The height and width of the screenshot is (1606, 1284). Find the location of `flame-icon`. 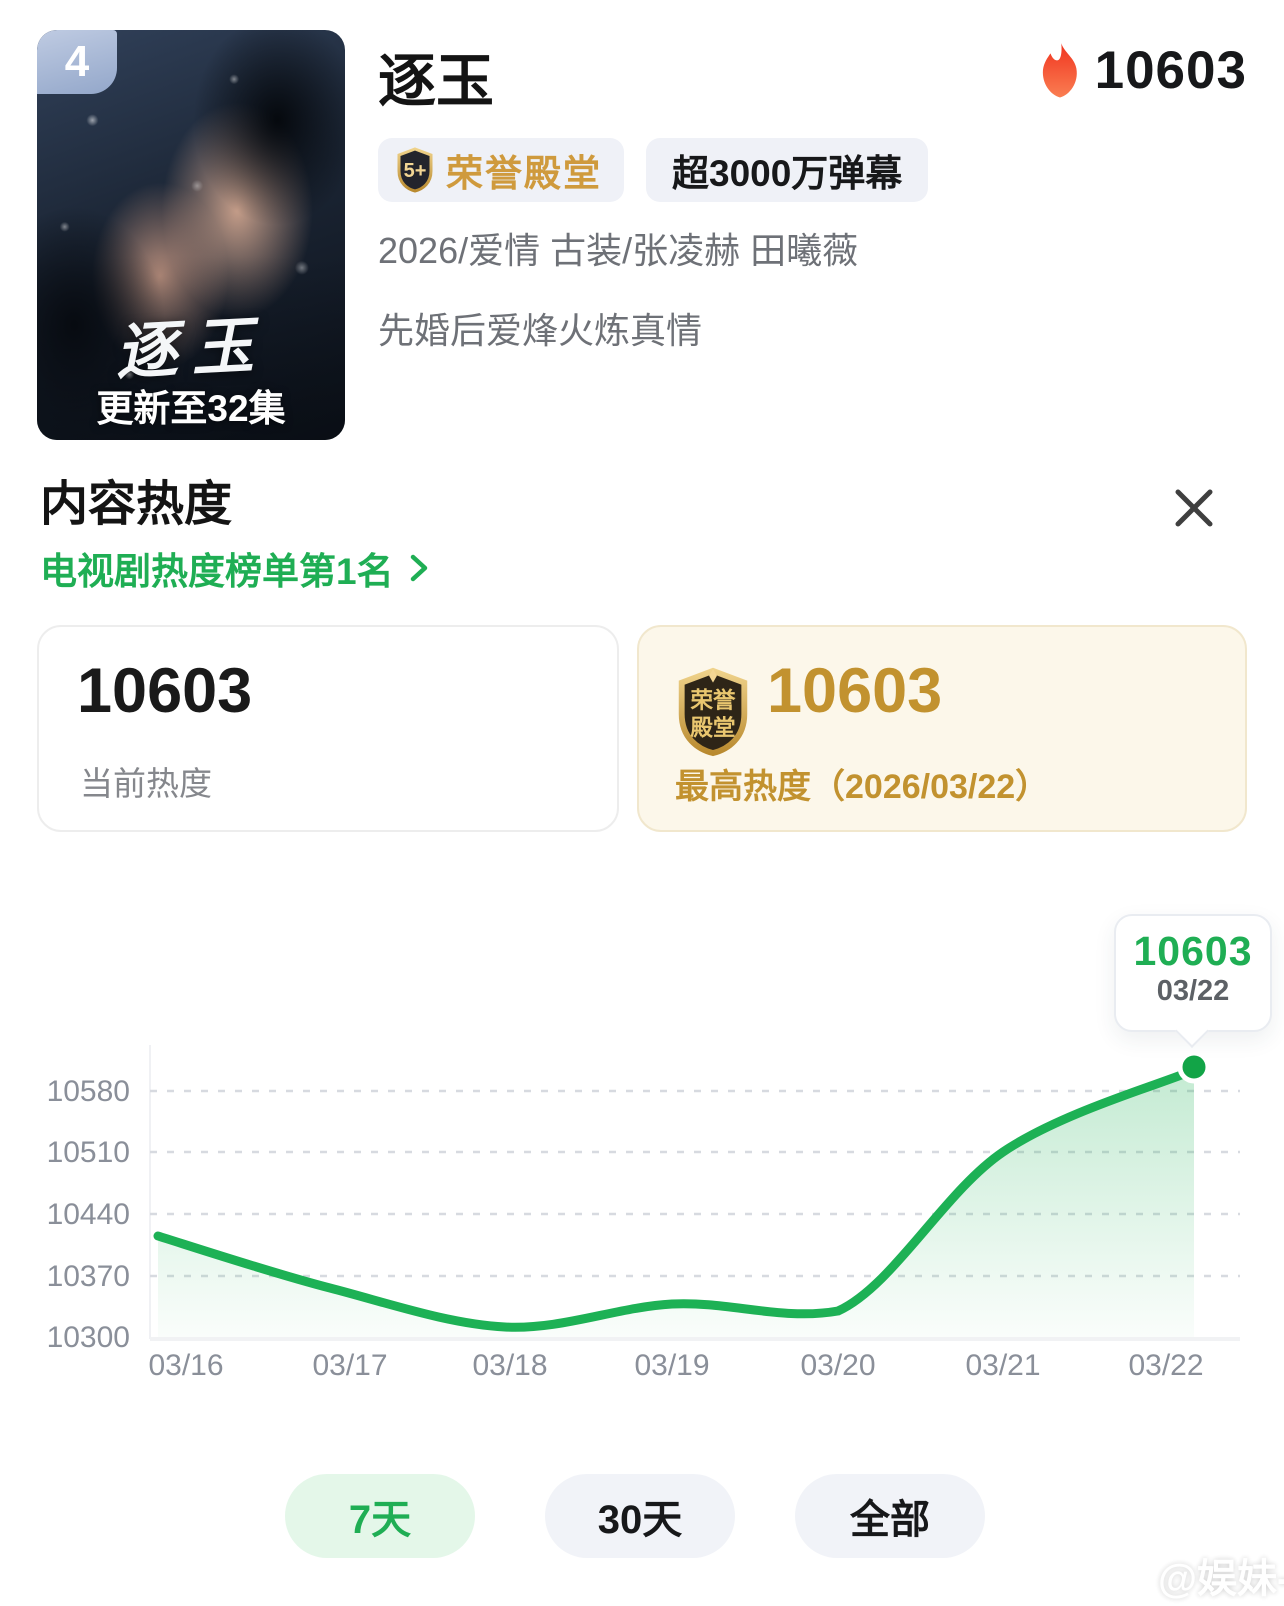

flame-icon is located at coordinates (1059, 69).